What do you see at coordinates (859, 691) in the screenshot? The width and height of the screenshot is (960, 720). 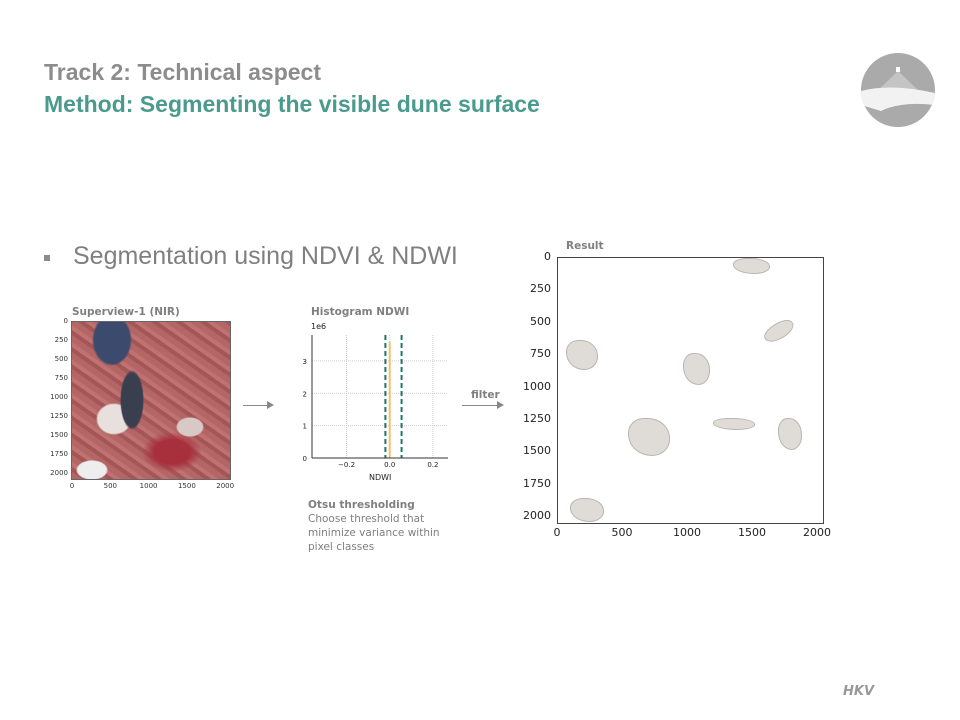 I see `hkv-logo: HKV` at bounding box center [859, 691].